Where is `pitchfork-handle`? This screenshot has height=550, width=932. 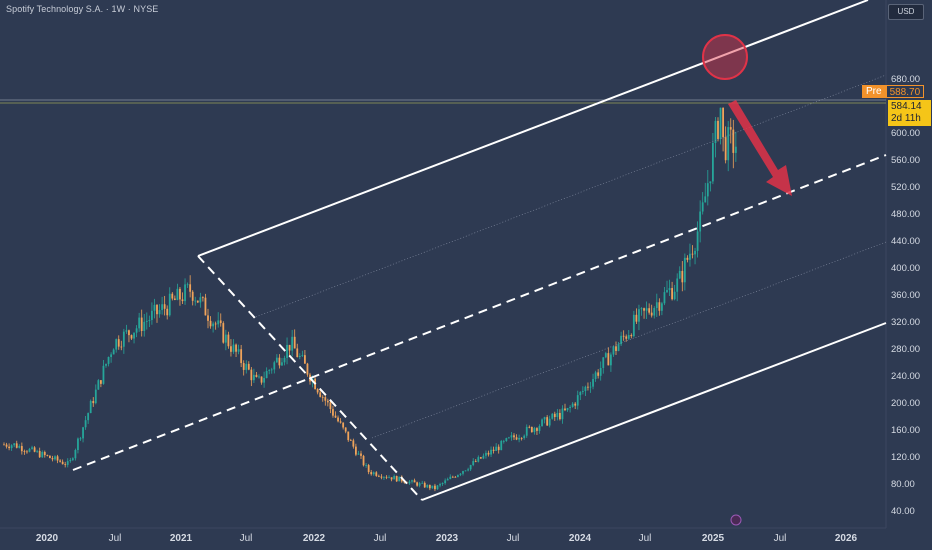
pitchfork-handle is located at coordinates (310, 378).